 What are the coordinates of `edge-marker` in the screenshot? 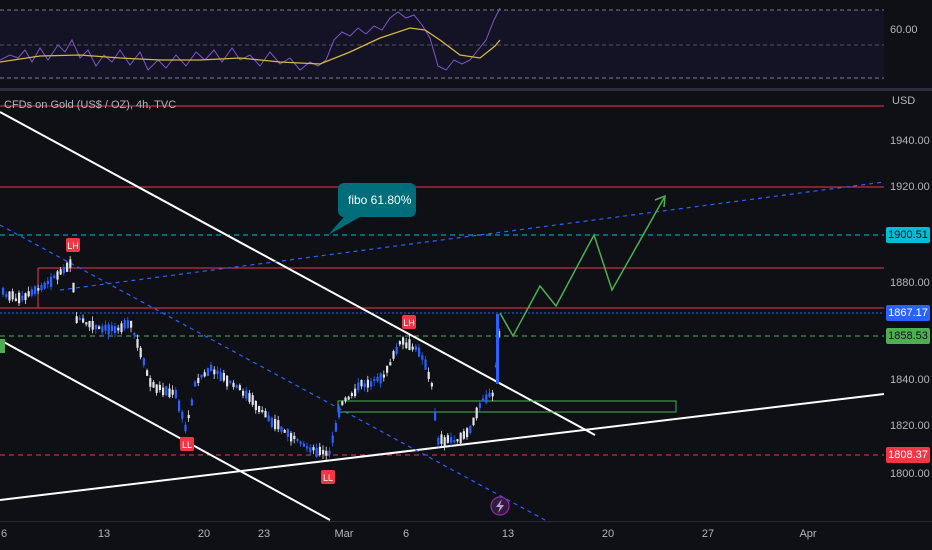 It's located at (2, 346).